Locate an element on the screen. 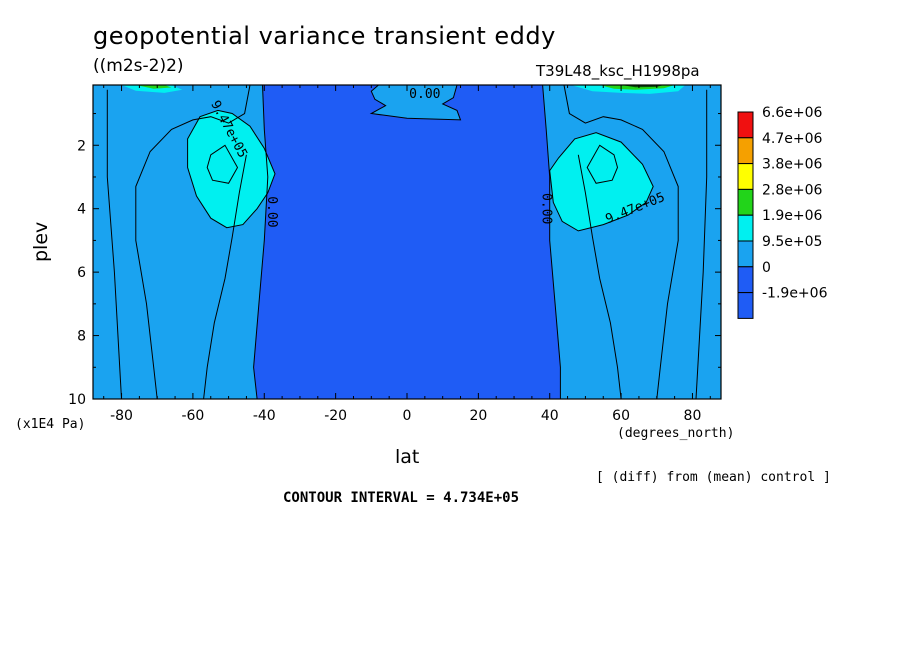 This screenshot has height=654, width=904. y-axis-label: plev is located at coordinates (41, 241).